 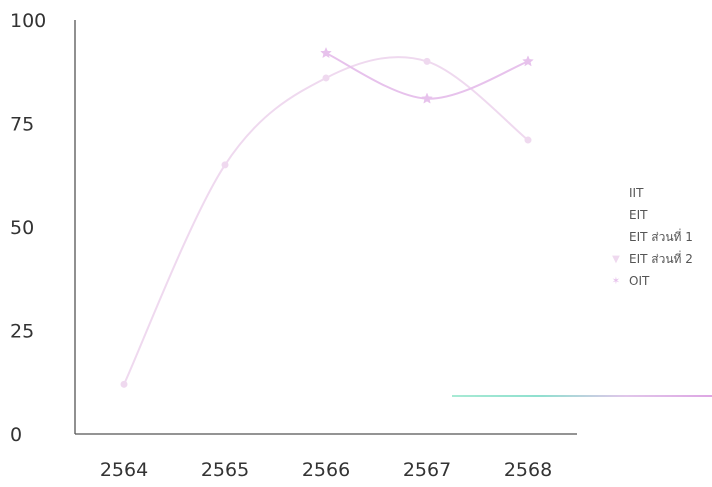 I want to click on y-tick-label: 50, so click(x=22, y=228).